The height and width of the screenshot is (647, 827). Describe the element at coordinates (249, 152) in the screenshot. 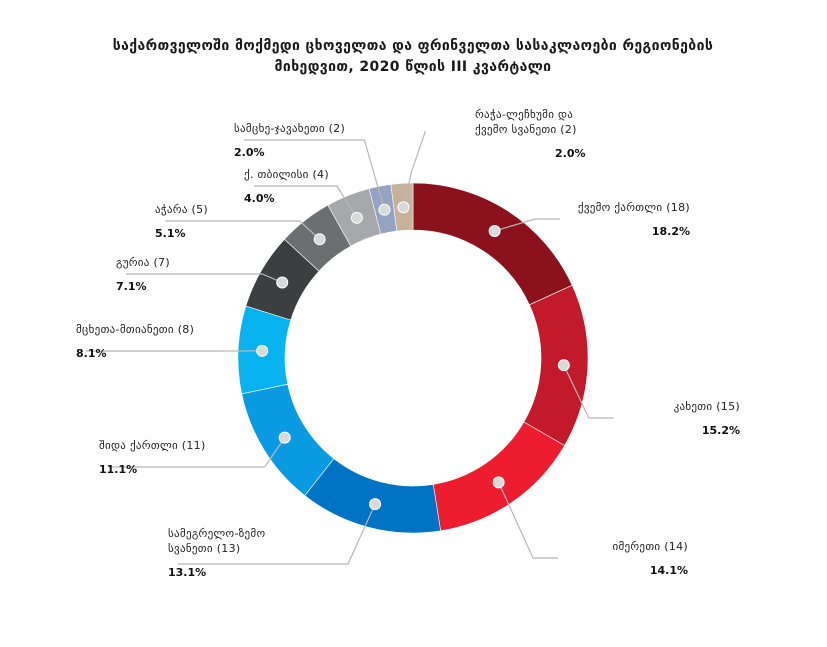

I see `slice-percent-10: 2.0%` at that location.